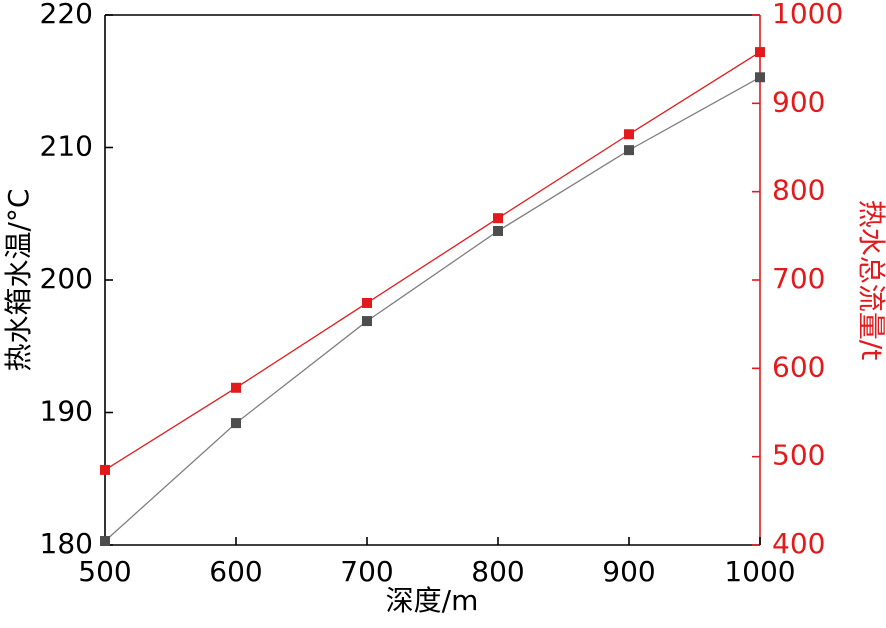 This screenshot has width=886, height=628. I want to click on x-axis-tick-label: 800, so click(497, 571).